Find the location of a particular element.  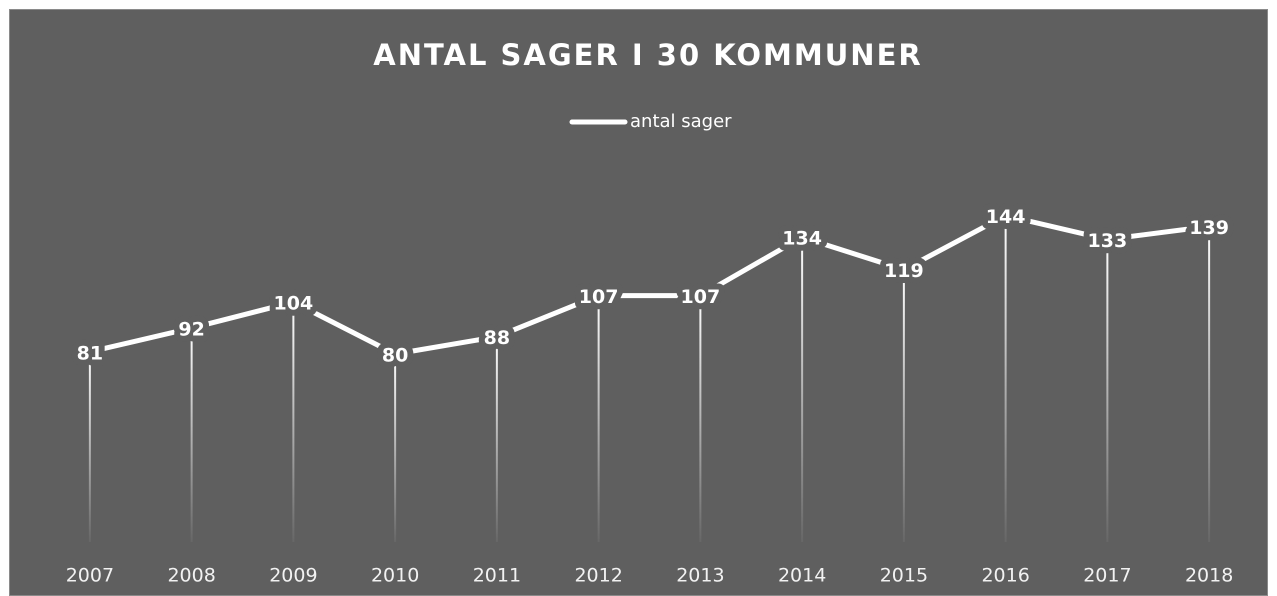

x-tick-label: 2011 is located at coordinates (497, 576).